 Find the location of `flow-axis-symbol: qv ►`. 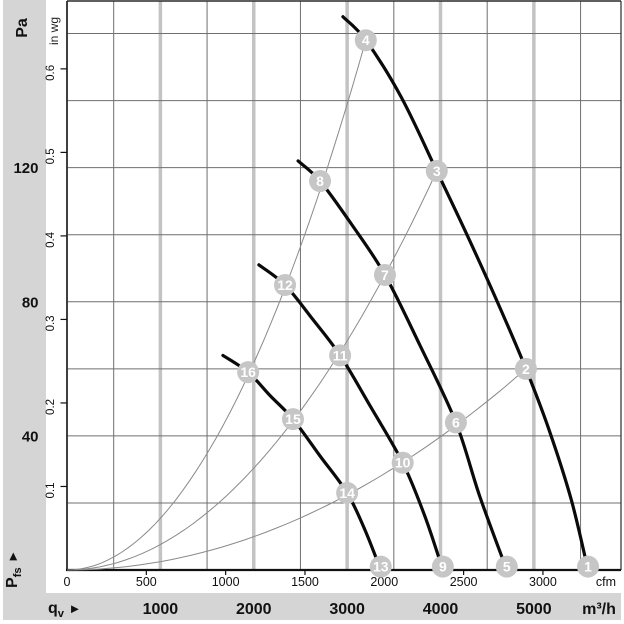

flow-axis-symbol: qv ► is located at coordinates (65, 610).